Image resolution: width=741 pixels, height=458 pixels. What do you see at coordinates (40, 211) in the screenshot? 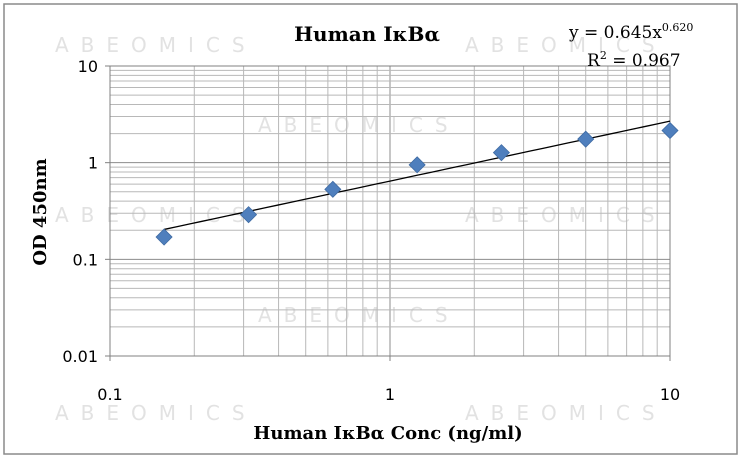
I see `y-axis-title: OD 450nm` at bounding box center [40, 211].